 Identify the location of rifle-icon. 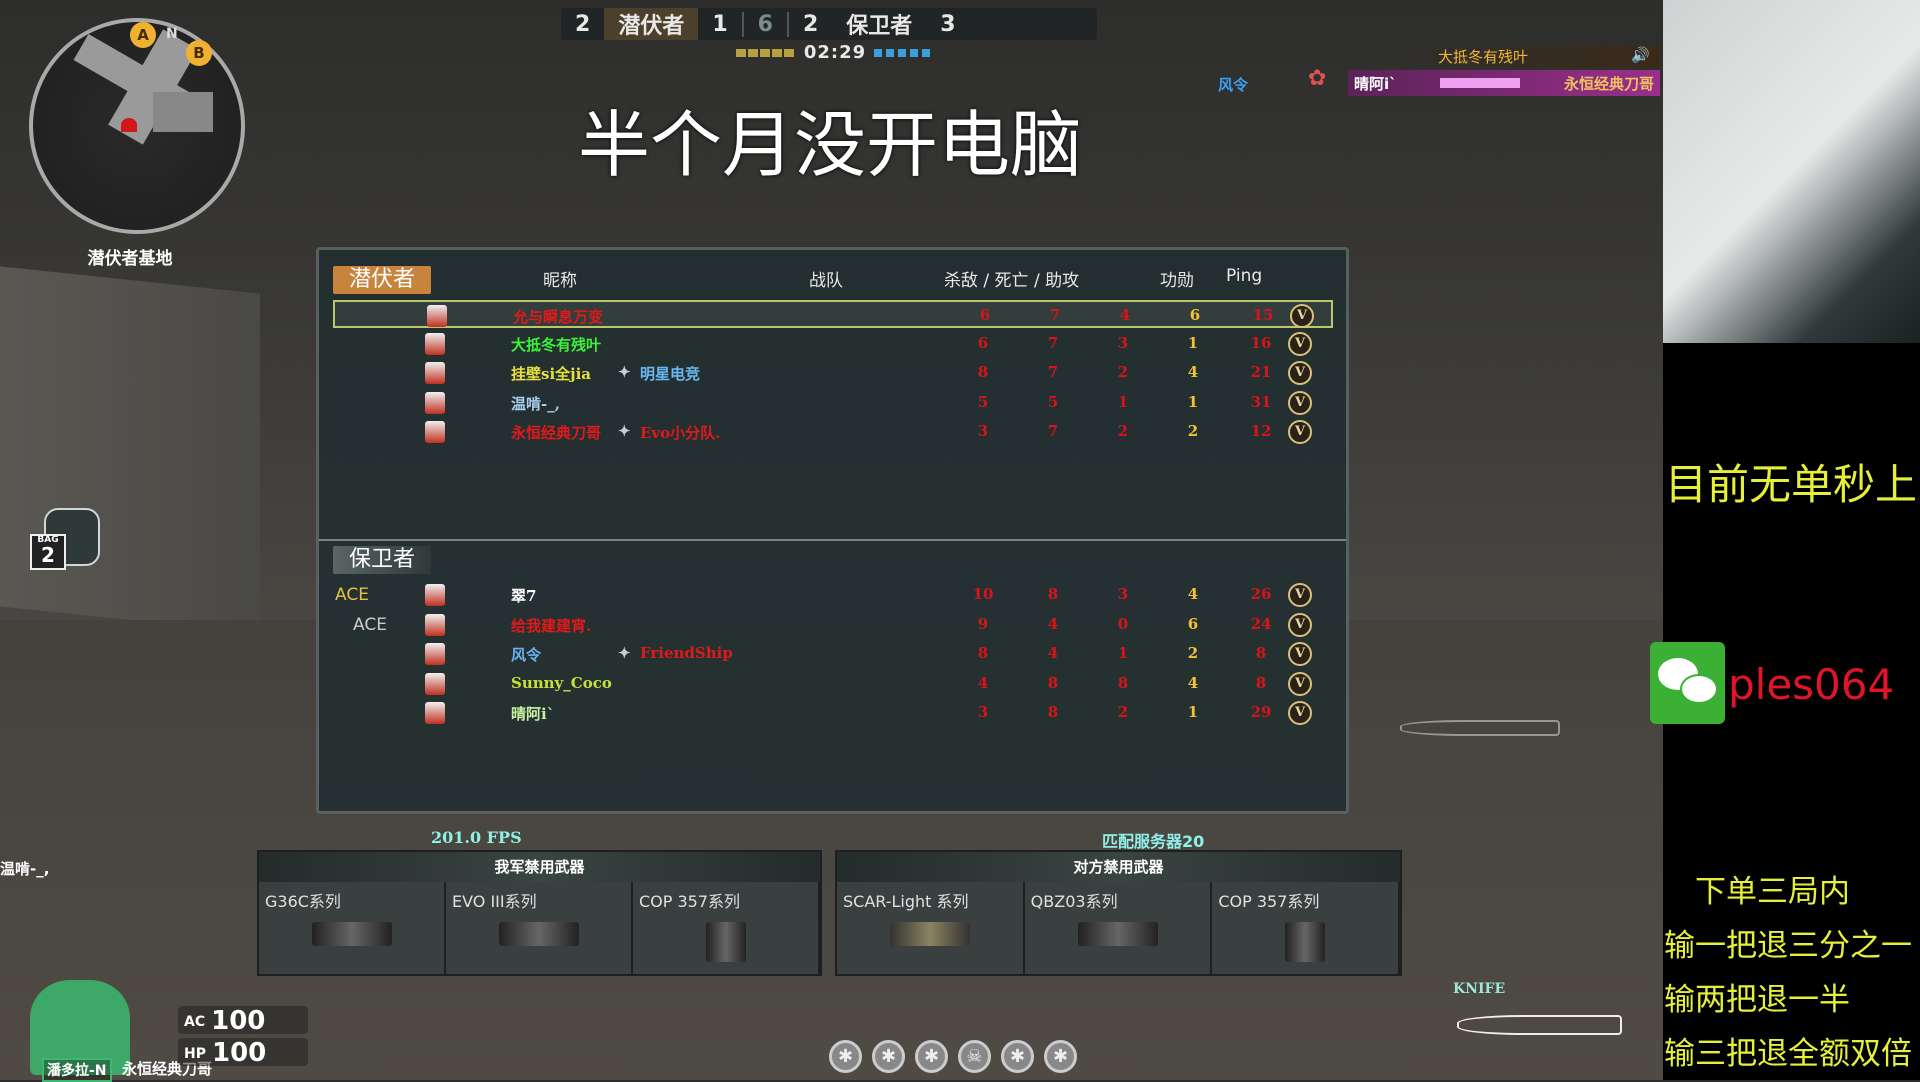
(1480, 83).